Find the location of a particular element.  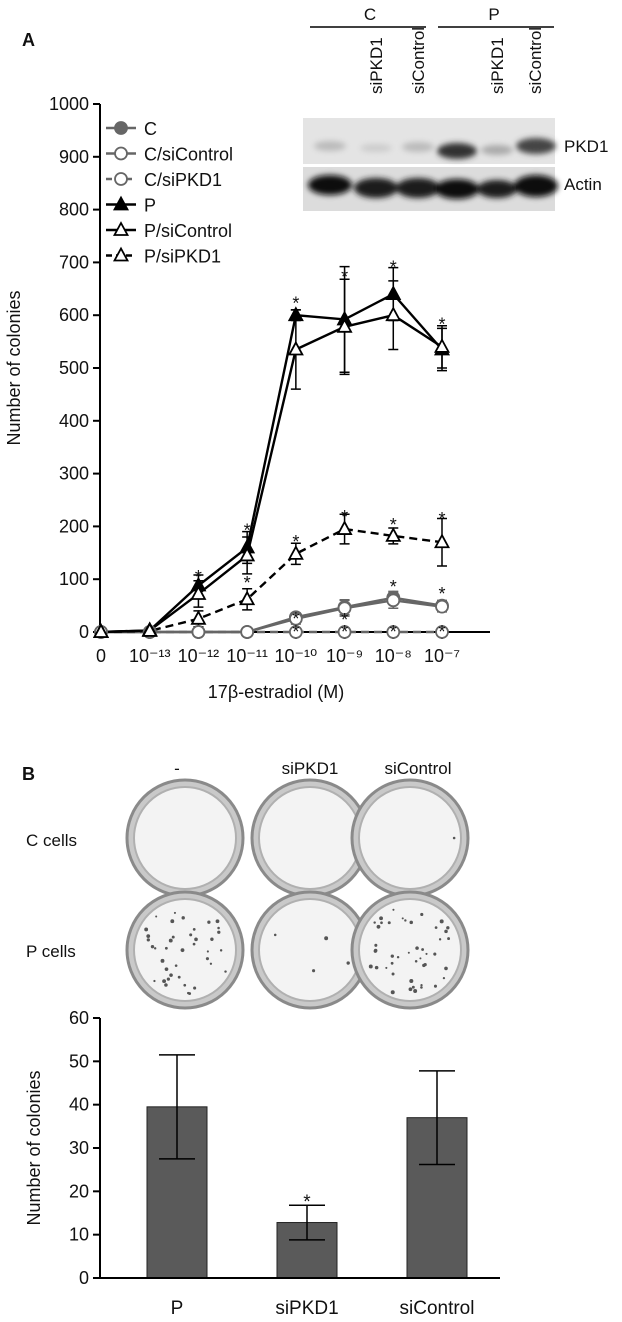

x-tick-label: 10⁻⁸ is located at coordinates (393, 656).